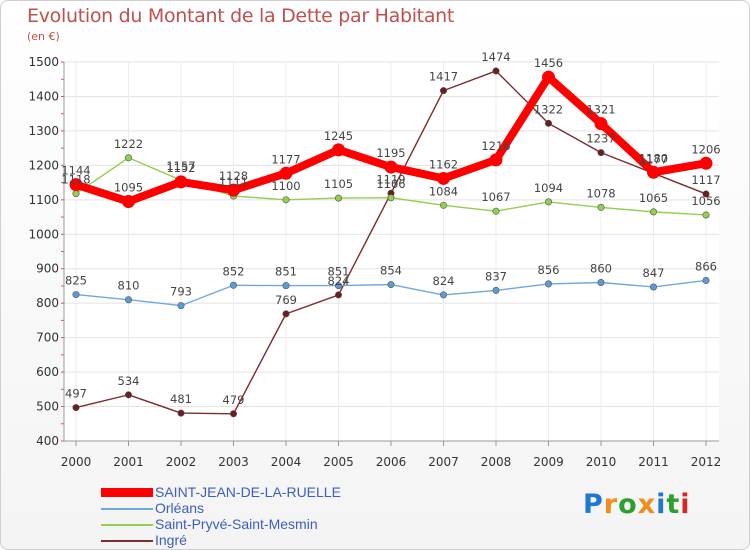  I want to click on y-tick-label: 1200, so click(43, 165).